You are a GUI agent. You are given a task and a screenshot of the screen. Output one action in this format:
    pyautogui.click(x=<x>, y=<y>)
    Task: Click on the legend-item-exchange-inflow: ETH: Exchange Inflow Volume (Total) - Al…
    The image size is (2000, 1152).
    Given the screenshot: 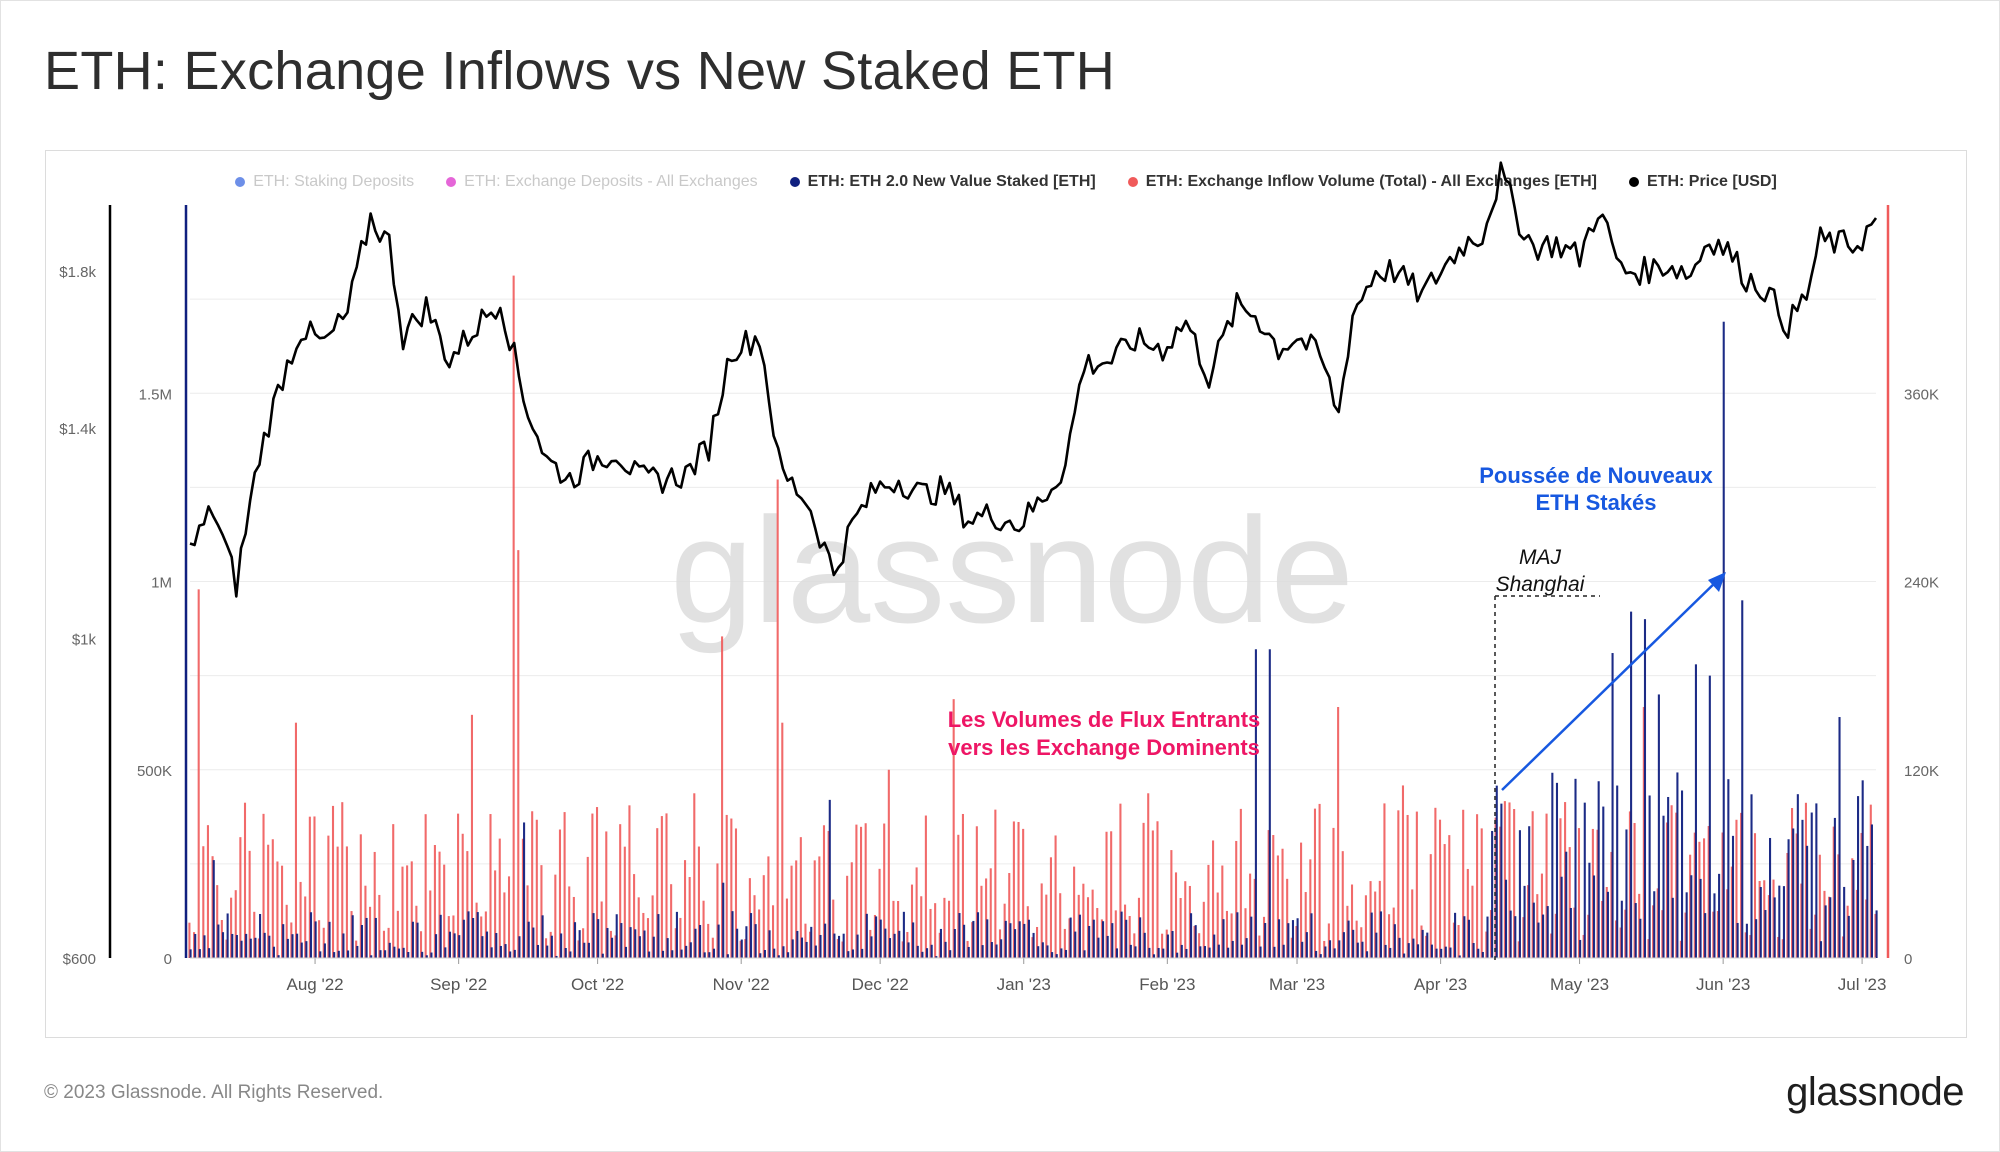 What is the action you would take?
    pyautogui.click(x=1362, y=182)
    